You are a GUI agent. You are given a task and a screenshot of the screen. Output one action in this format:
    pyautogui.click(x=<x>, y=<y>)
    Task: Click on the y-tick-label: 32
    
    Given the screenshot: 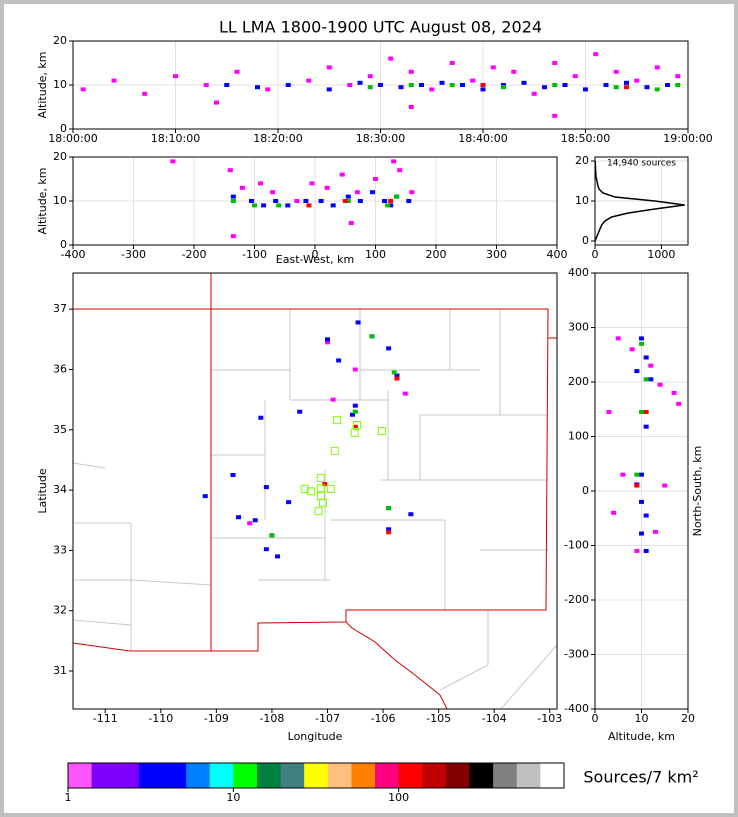 What is the action you would take?
    pyautogui.click(x=60, y=610)
    